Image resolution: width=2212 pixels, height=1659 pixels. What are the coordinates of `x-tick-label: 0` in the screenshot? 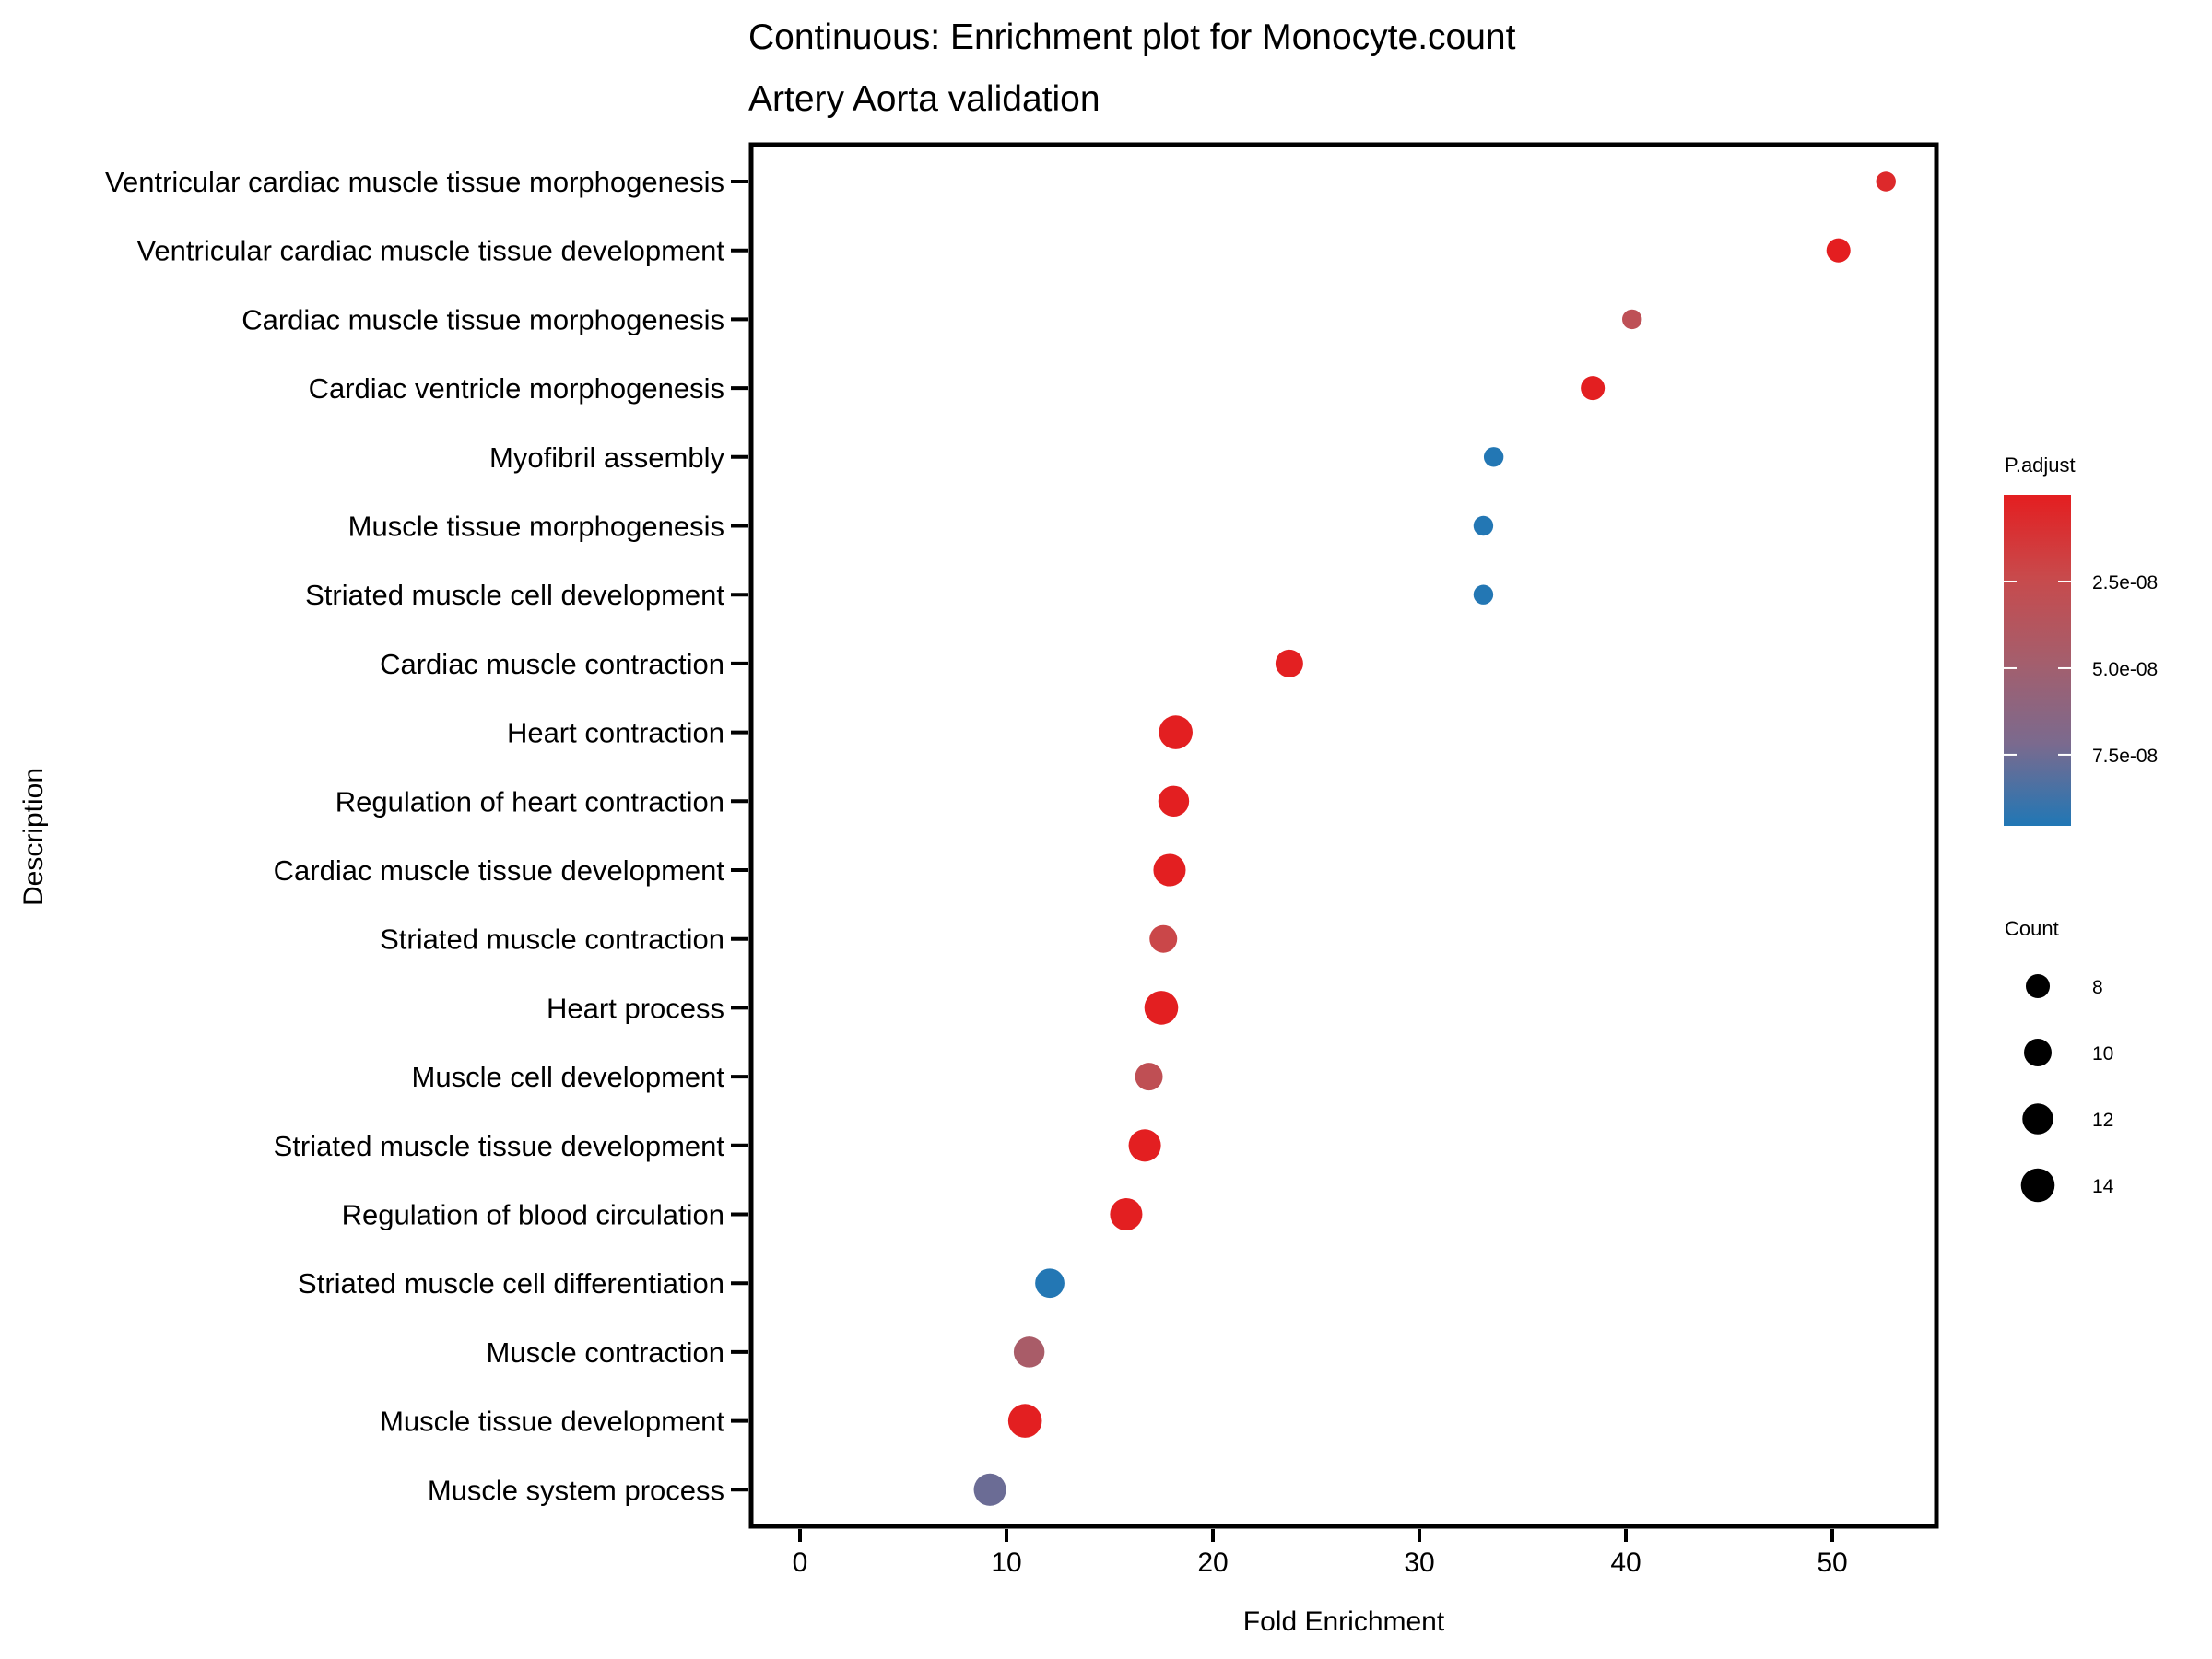 It's located at (800, 1562).